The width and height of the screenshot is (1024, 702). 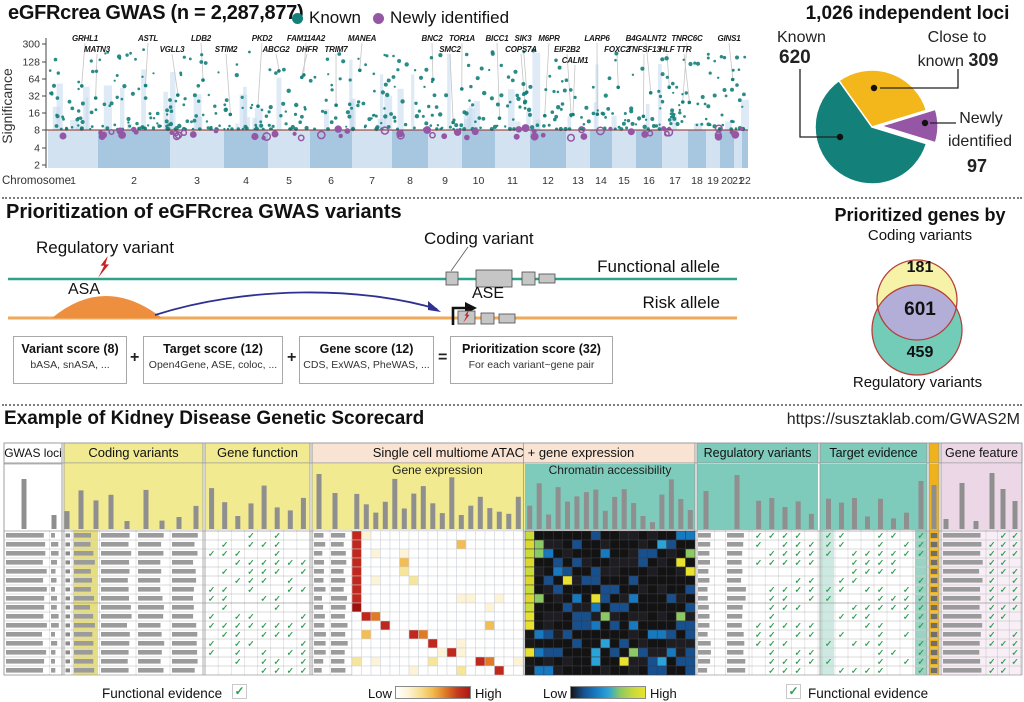 What do you see at coordinates (488, 693) in the screenshot?
I see `expression-scale-high: High` at bounding box center [488, 693].